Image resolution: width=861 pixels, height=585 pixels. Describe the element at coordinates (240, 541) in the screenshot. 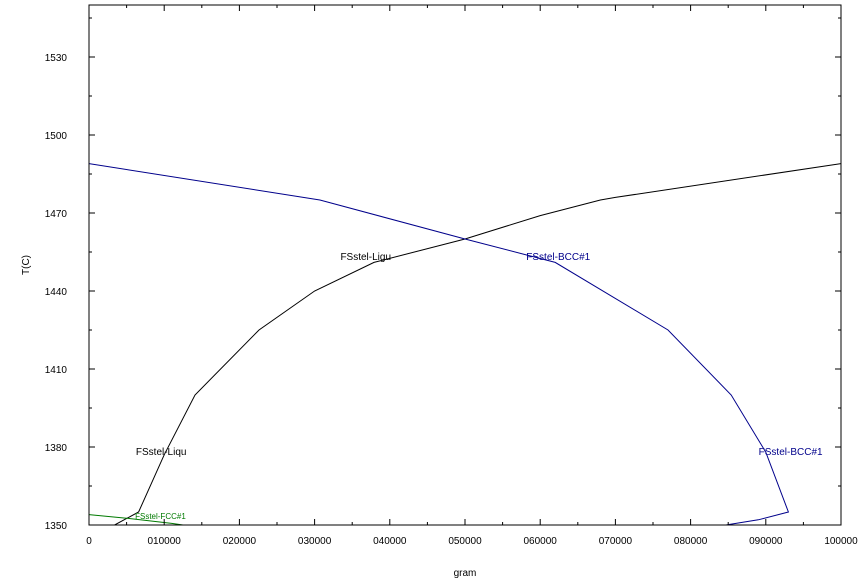

I see `x-tick-label: 020000` at that location.